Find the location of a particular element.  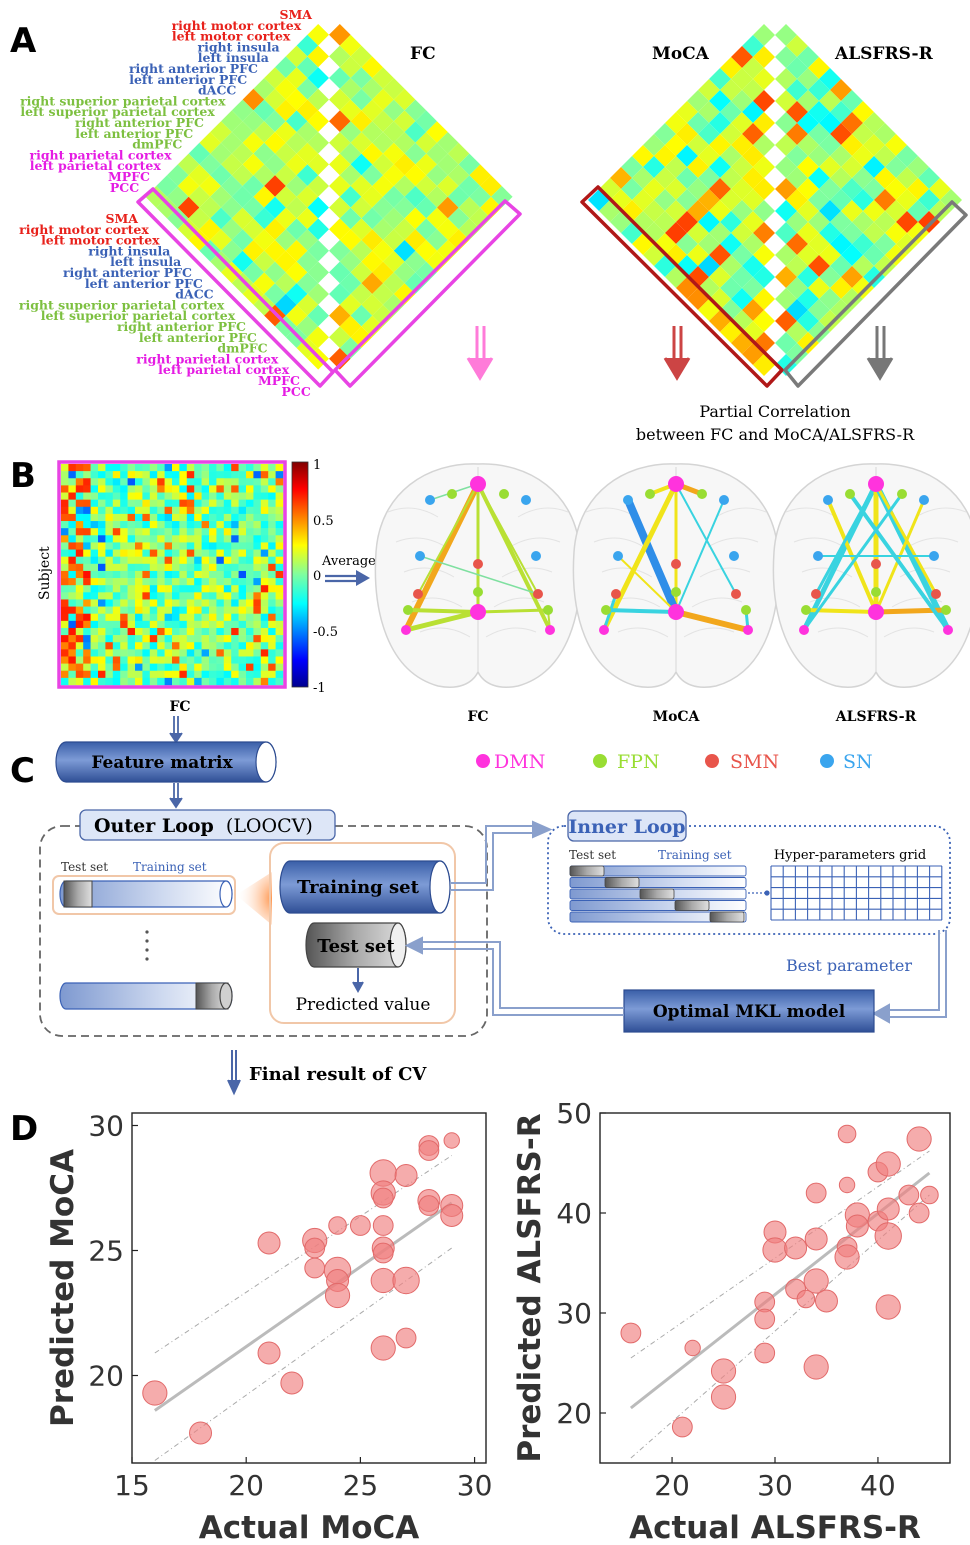

legend-dot-smn is located at coordinates (712, 761).